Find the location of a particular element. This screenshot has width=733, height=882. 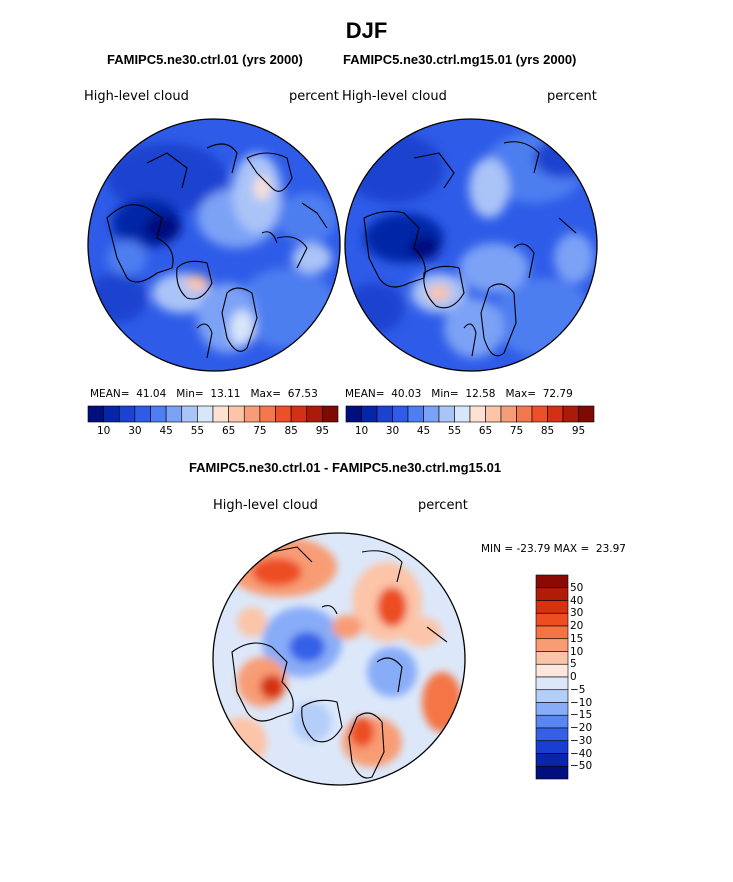

right-polar-map is located at coordinates (471, 245).